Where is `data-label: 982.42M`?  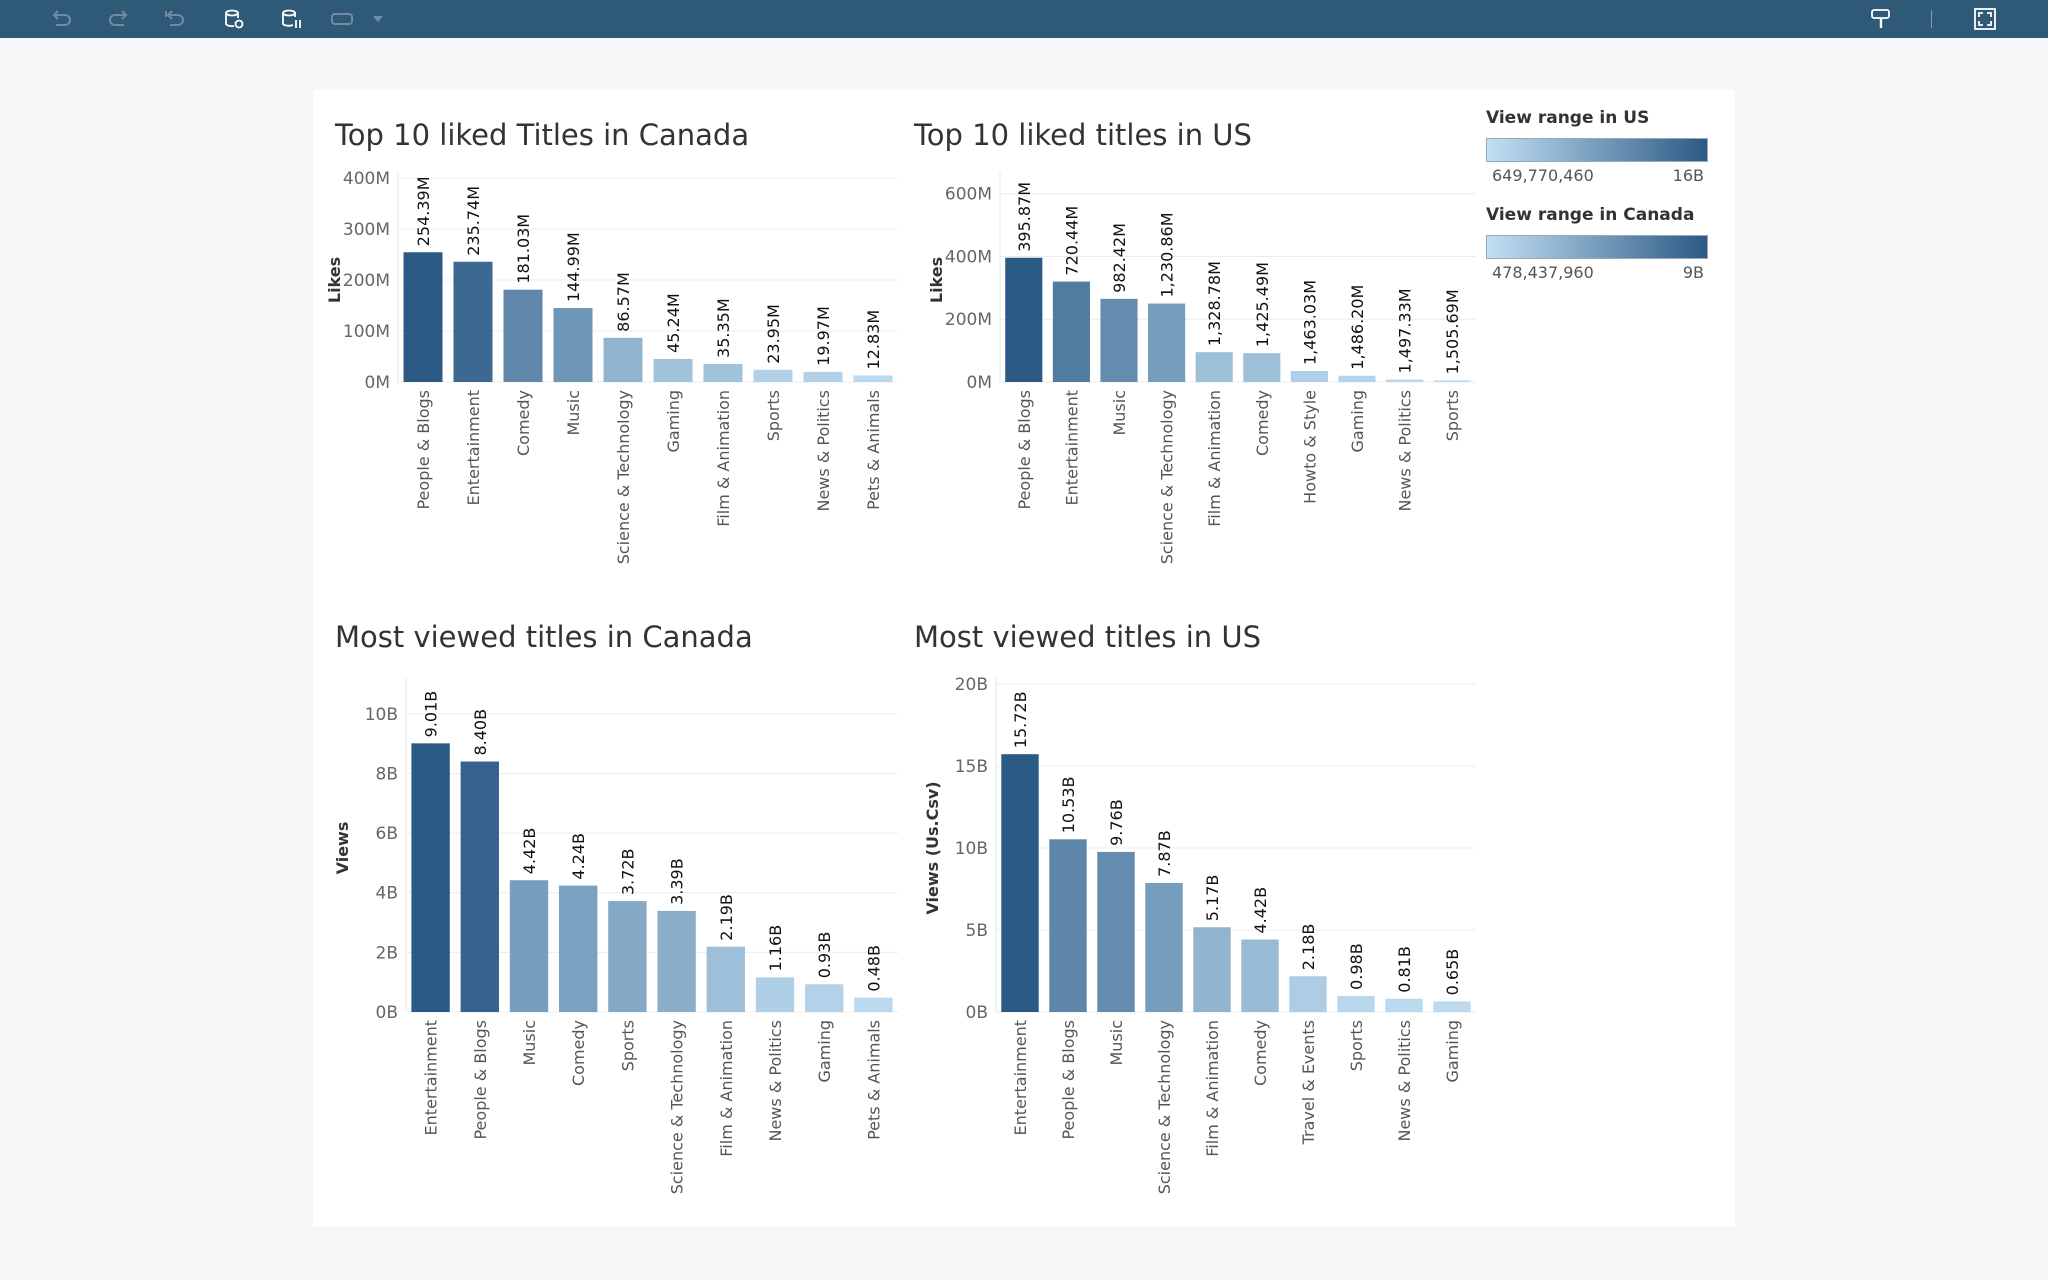
data-label: 982.42M is located at coordinates (1119, 258).